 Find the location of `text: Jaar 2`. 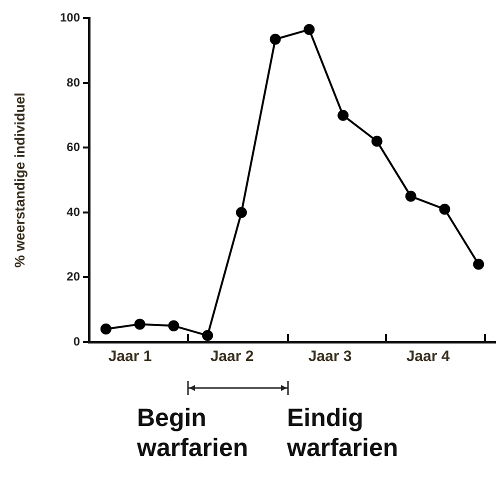

text: Jaar 2 is located at coordinates (232, 356).